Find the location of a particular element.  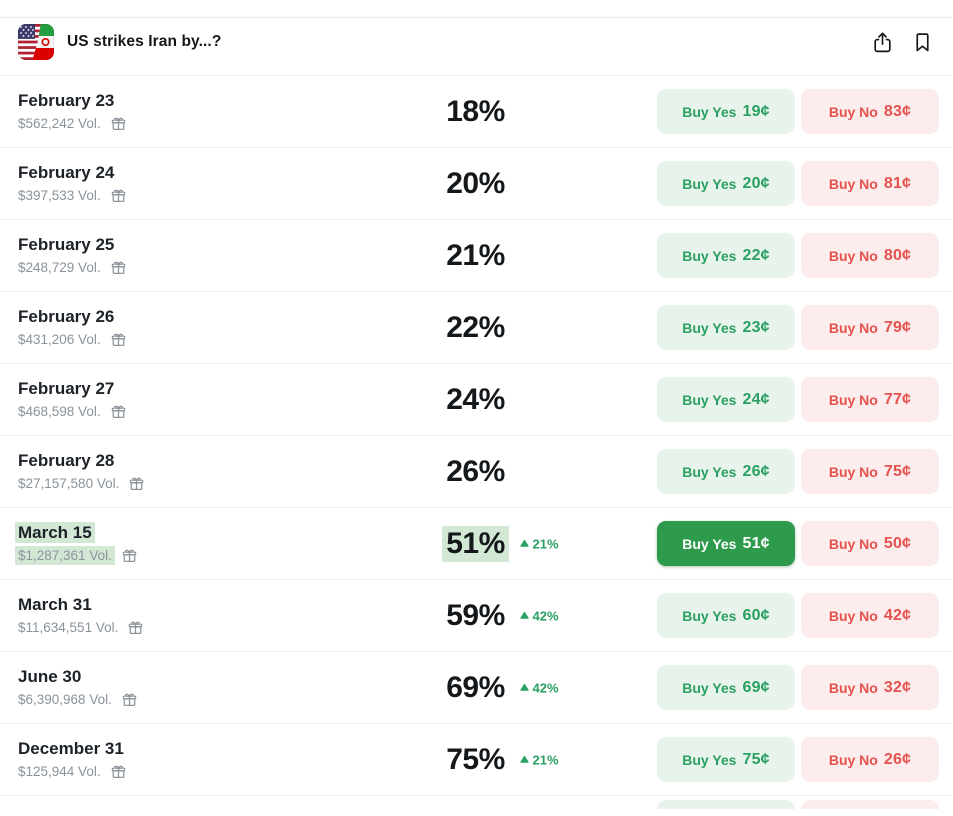

trade-buttons: Buy Yes 51¢ Buy No 50¢ is located at coordinates (798, 543).